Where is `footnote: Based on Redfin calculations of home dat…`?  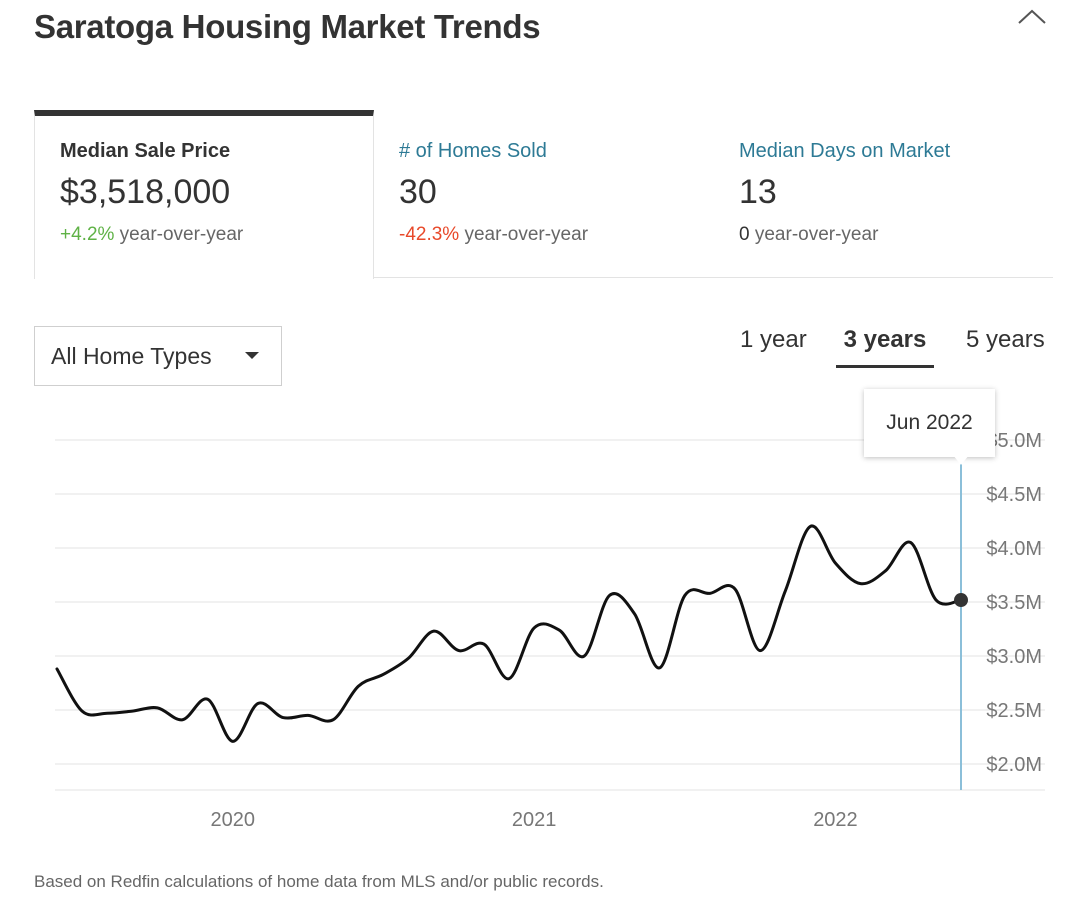 footnote: Based on Redfin calculations of home dat… is located at coordinates (319, 881).